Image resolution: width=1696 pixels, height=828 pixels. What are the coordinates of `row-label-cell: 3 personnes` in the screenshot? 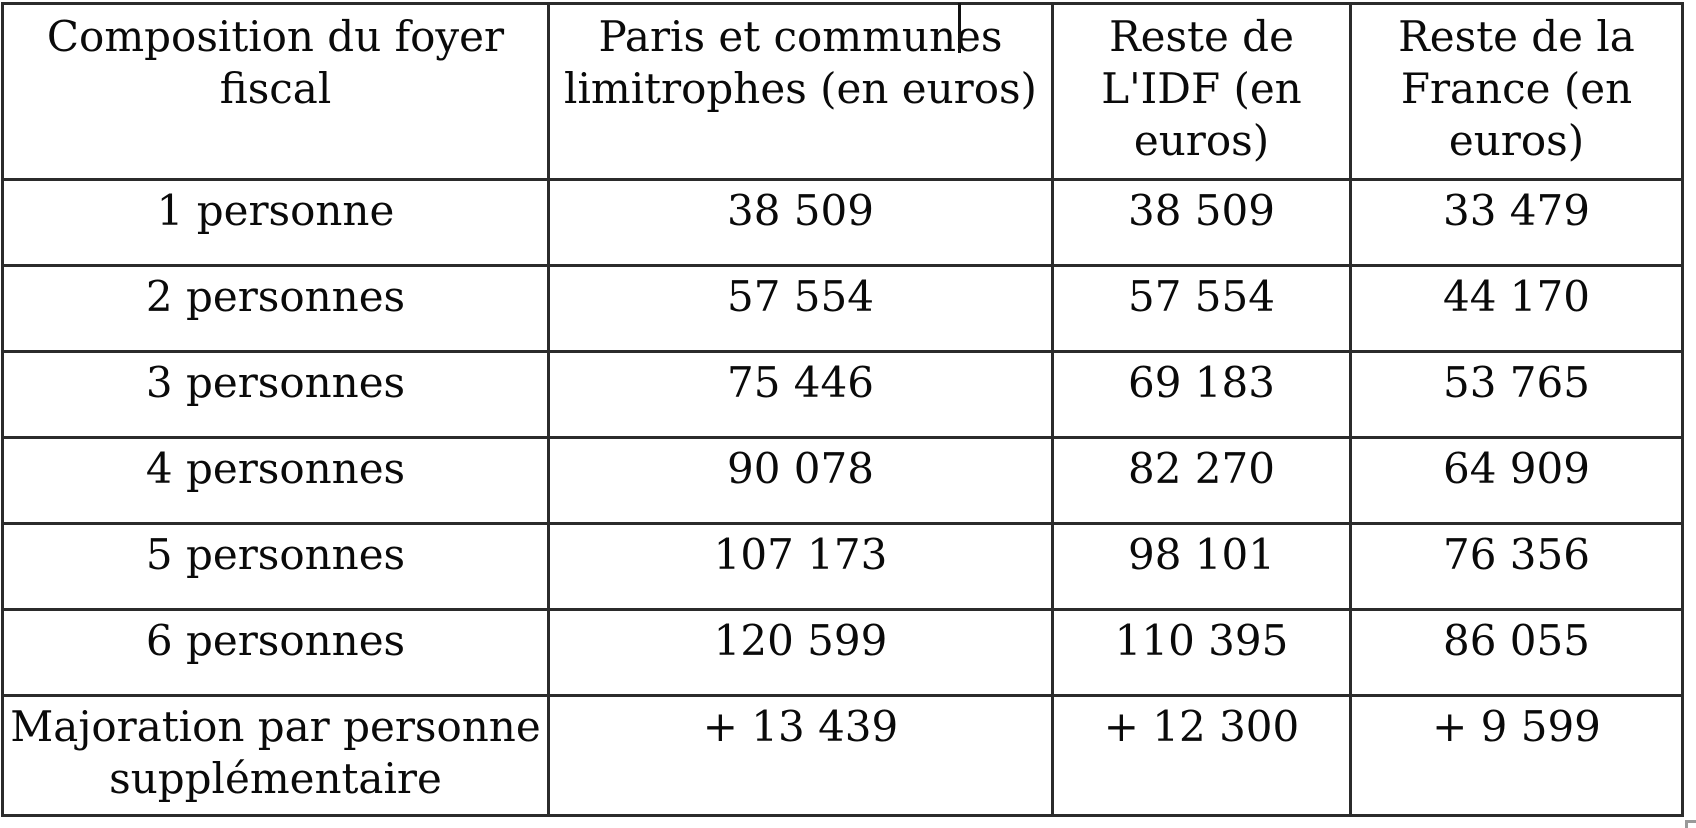 It's located at (275, 394).